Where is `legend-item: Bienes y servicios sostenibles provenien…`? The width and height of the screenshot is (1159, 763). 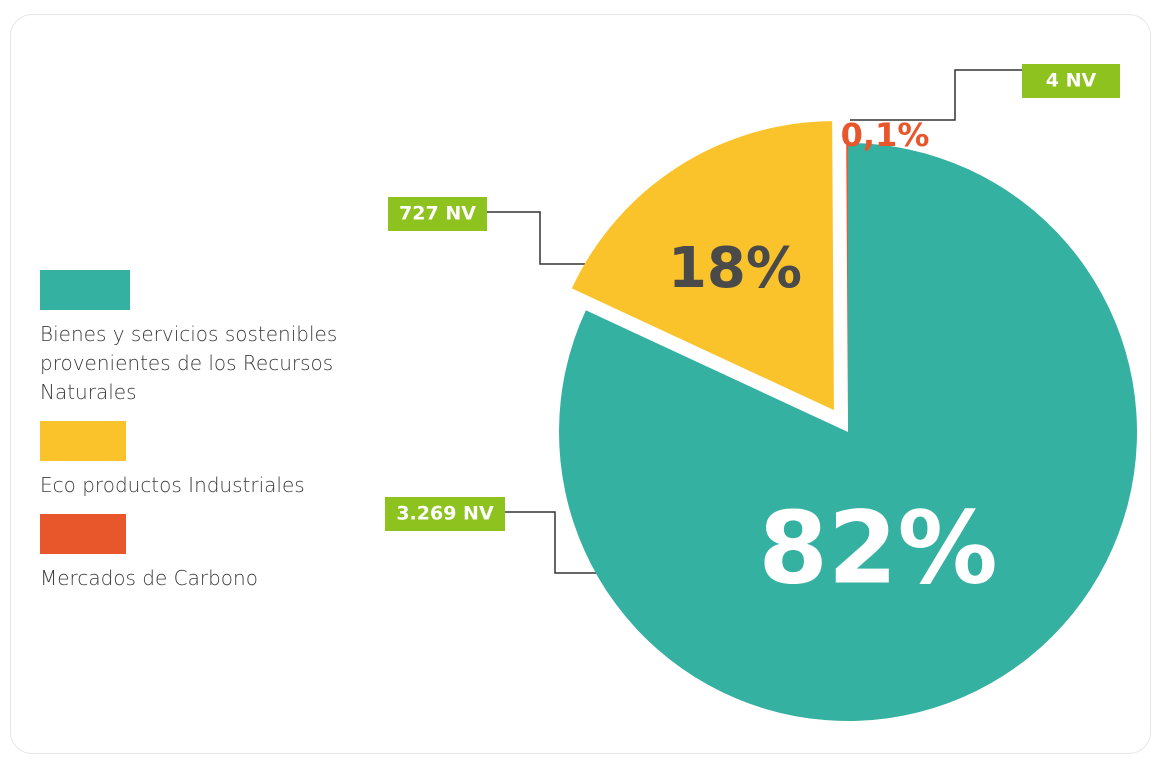
legend-item: Bienes y servicios sostenibles provenien… is located at coordinates (230, 338).